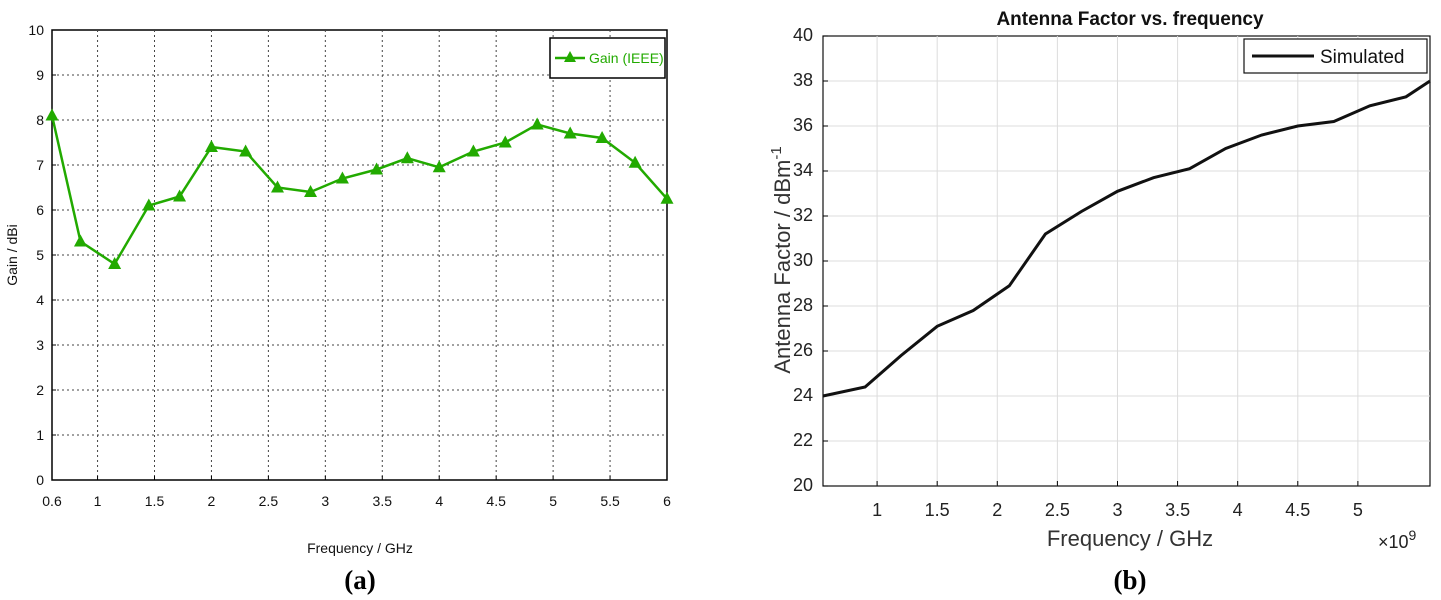  What do you see at coordinates (40, 345) in the screenshot?
I see `y-tick-label: 3` at bounding box center [40, 345].